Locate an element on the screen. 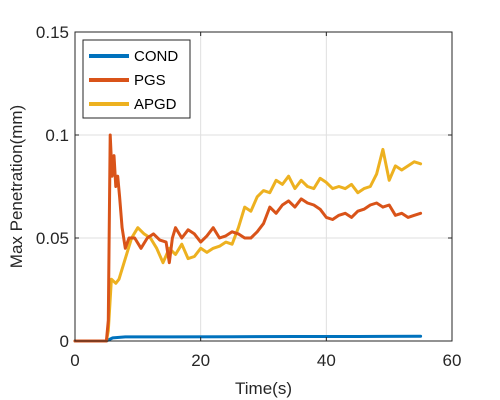  y-tick-label: 0.05 is located at coordinates (52, 238).